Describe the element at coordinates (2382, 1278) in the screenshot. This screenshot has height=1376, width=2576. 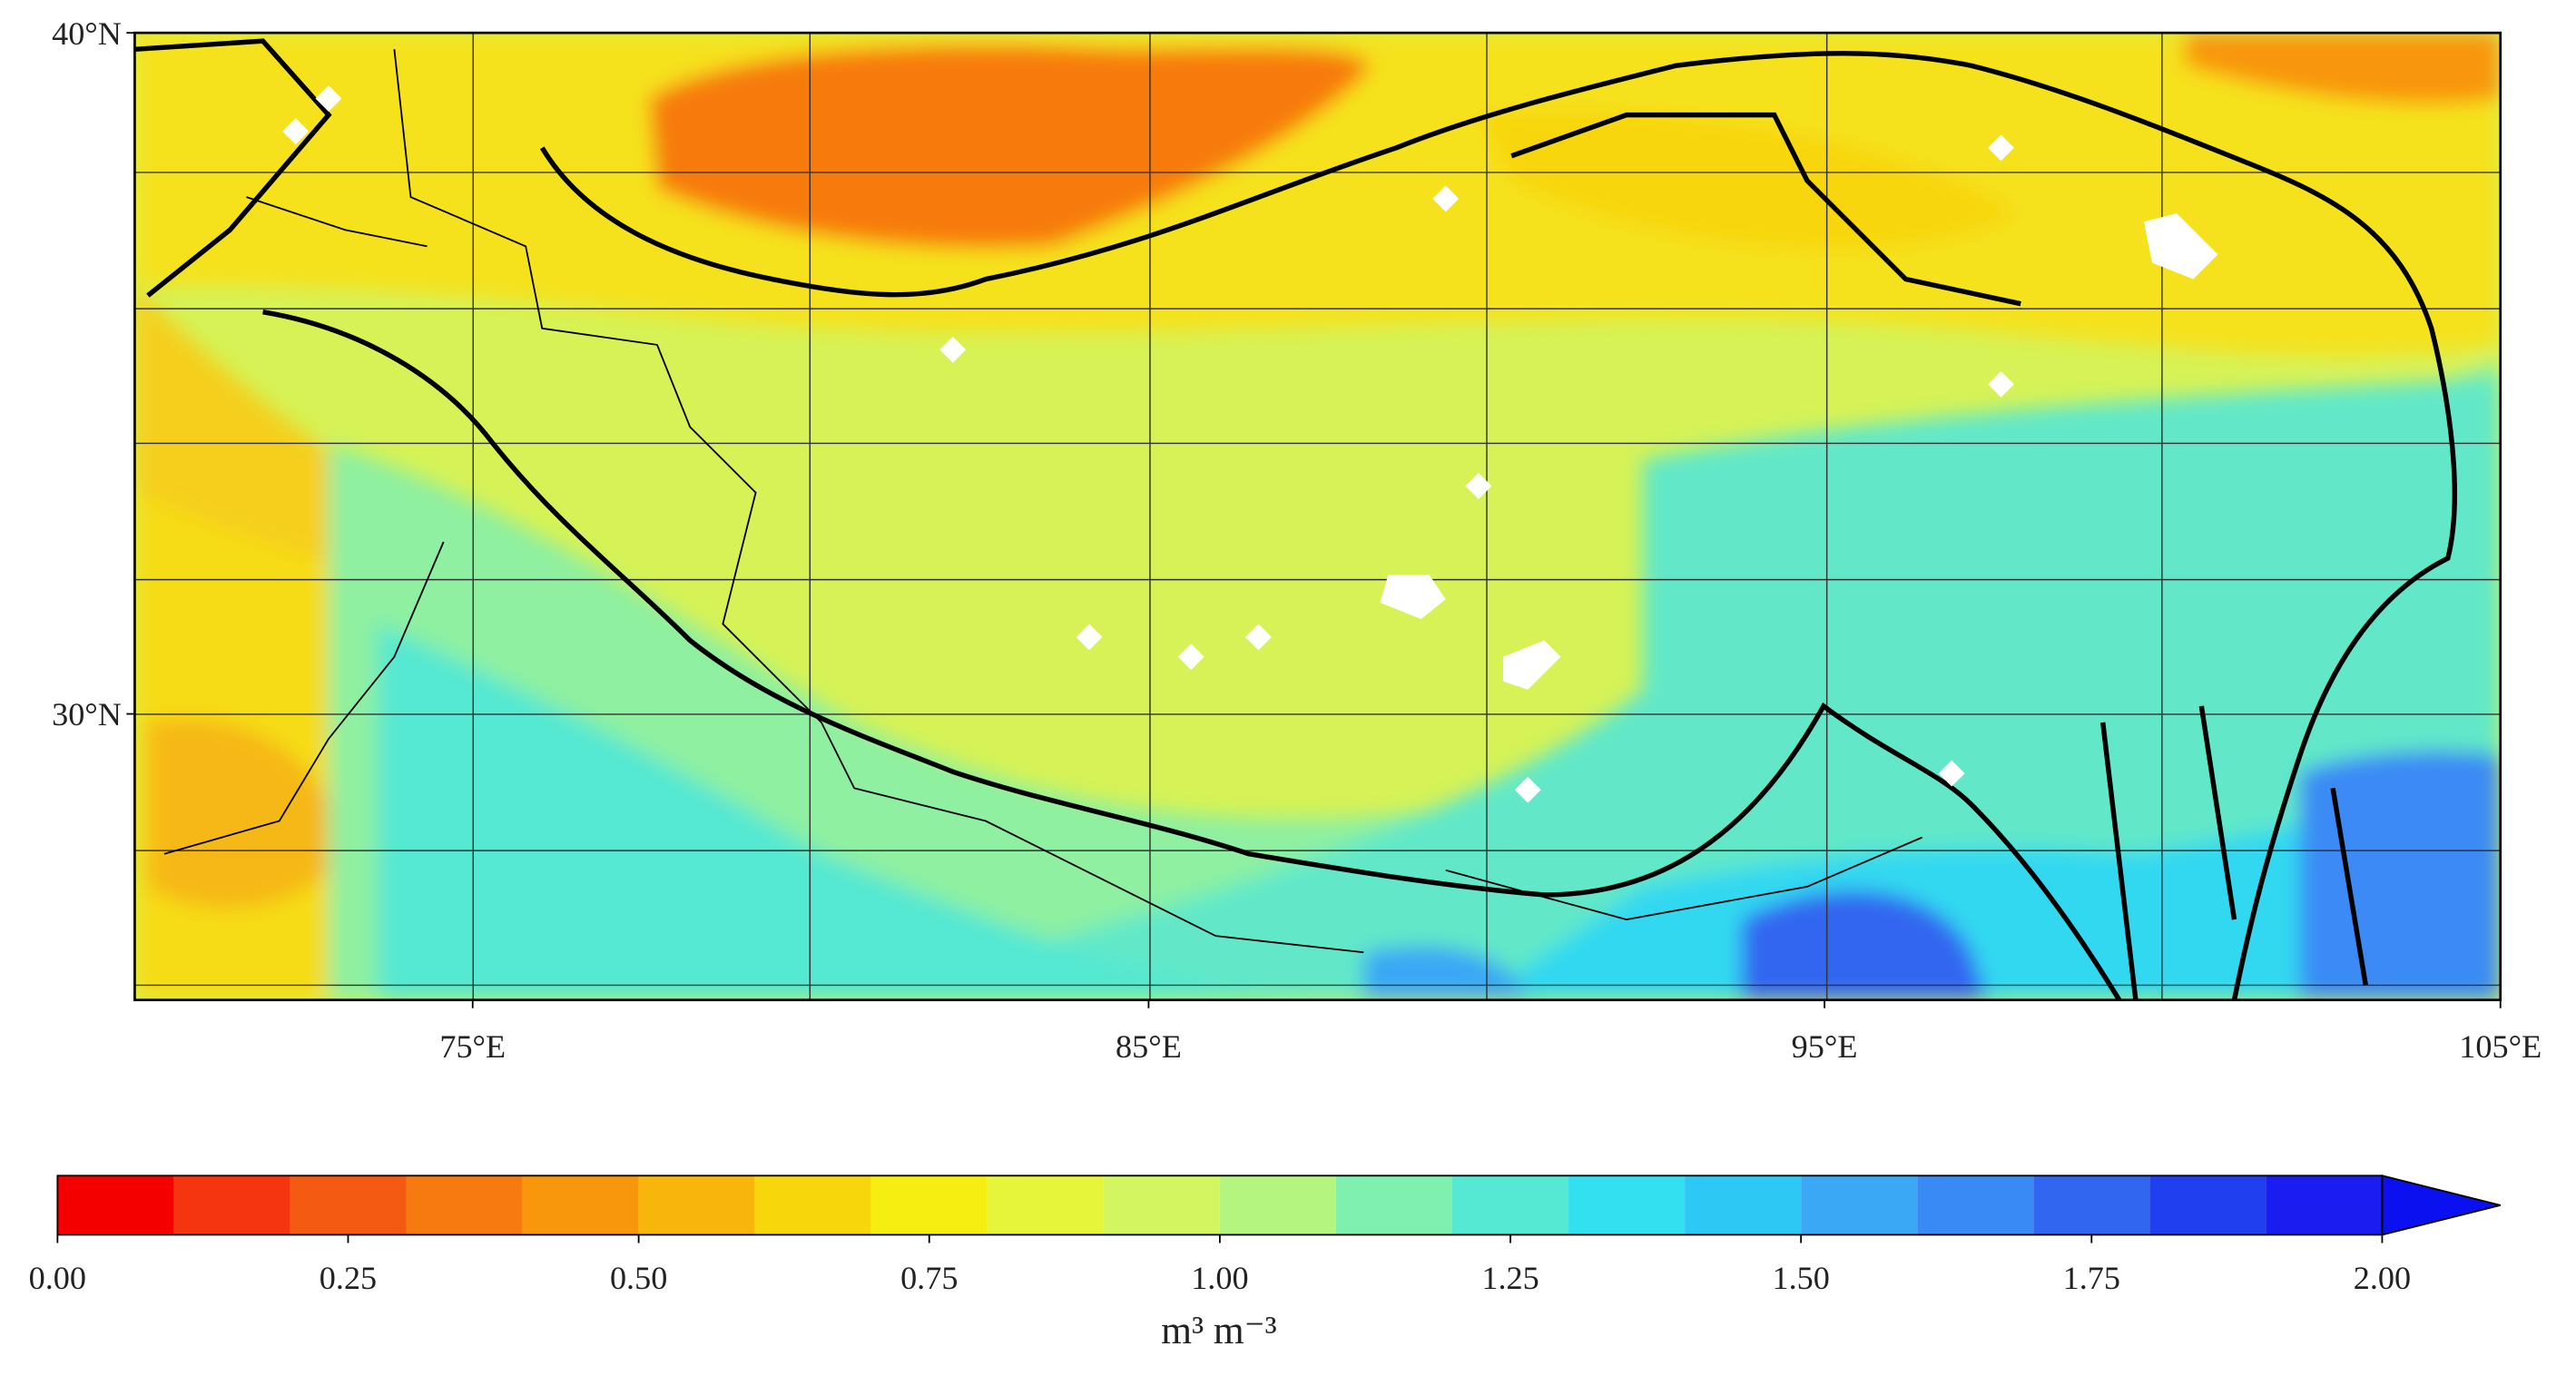
I see `colorbar-tick-label: 2.00` at that location.